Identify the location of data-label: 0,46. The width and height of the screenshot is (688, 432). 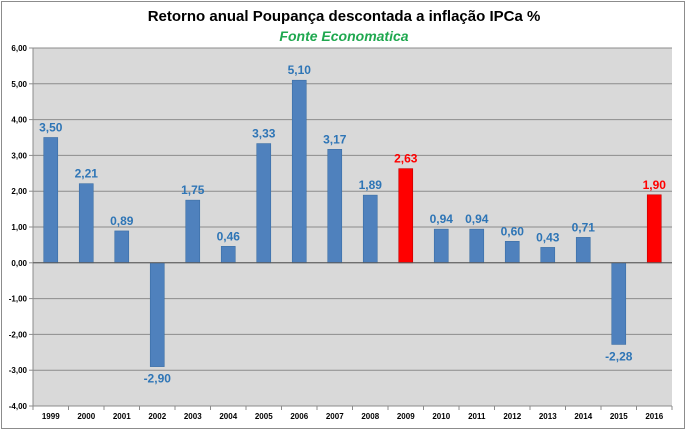
(229, 236).